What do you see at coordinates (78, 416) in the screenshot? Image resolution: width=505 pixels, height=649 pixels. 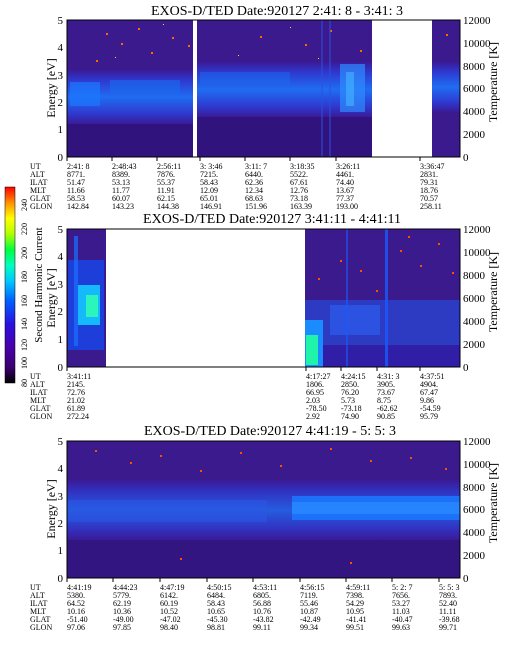 I see `orbit-value: 272.24` at bounding box center [78, 416].